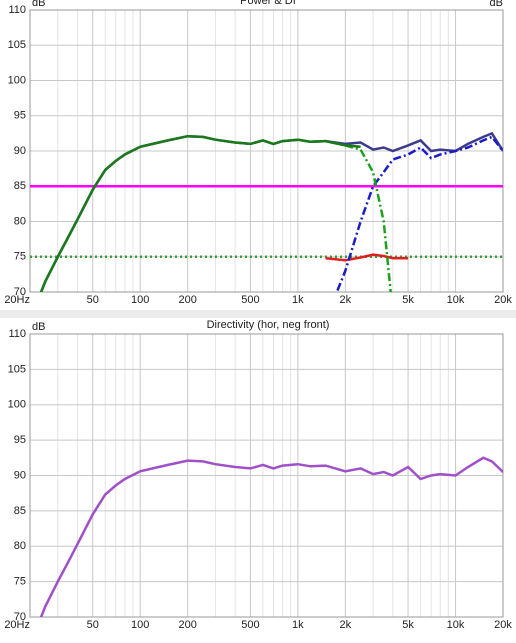 Image resolution: width=516 pixels, height=643 pixels. I want to click on separator, so click(258, 314).